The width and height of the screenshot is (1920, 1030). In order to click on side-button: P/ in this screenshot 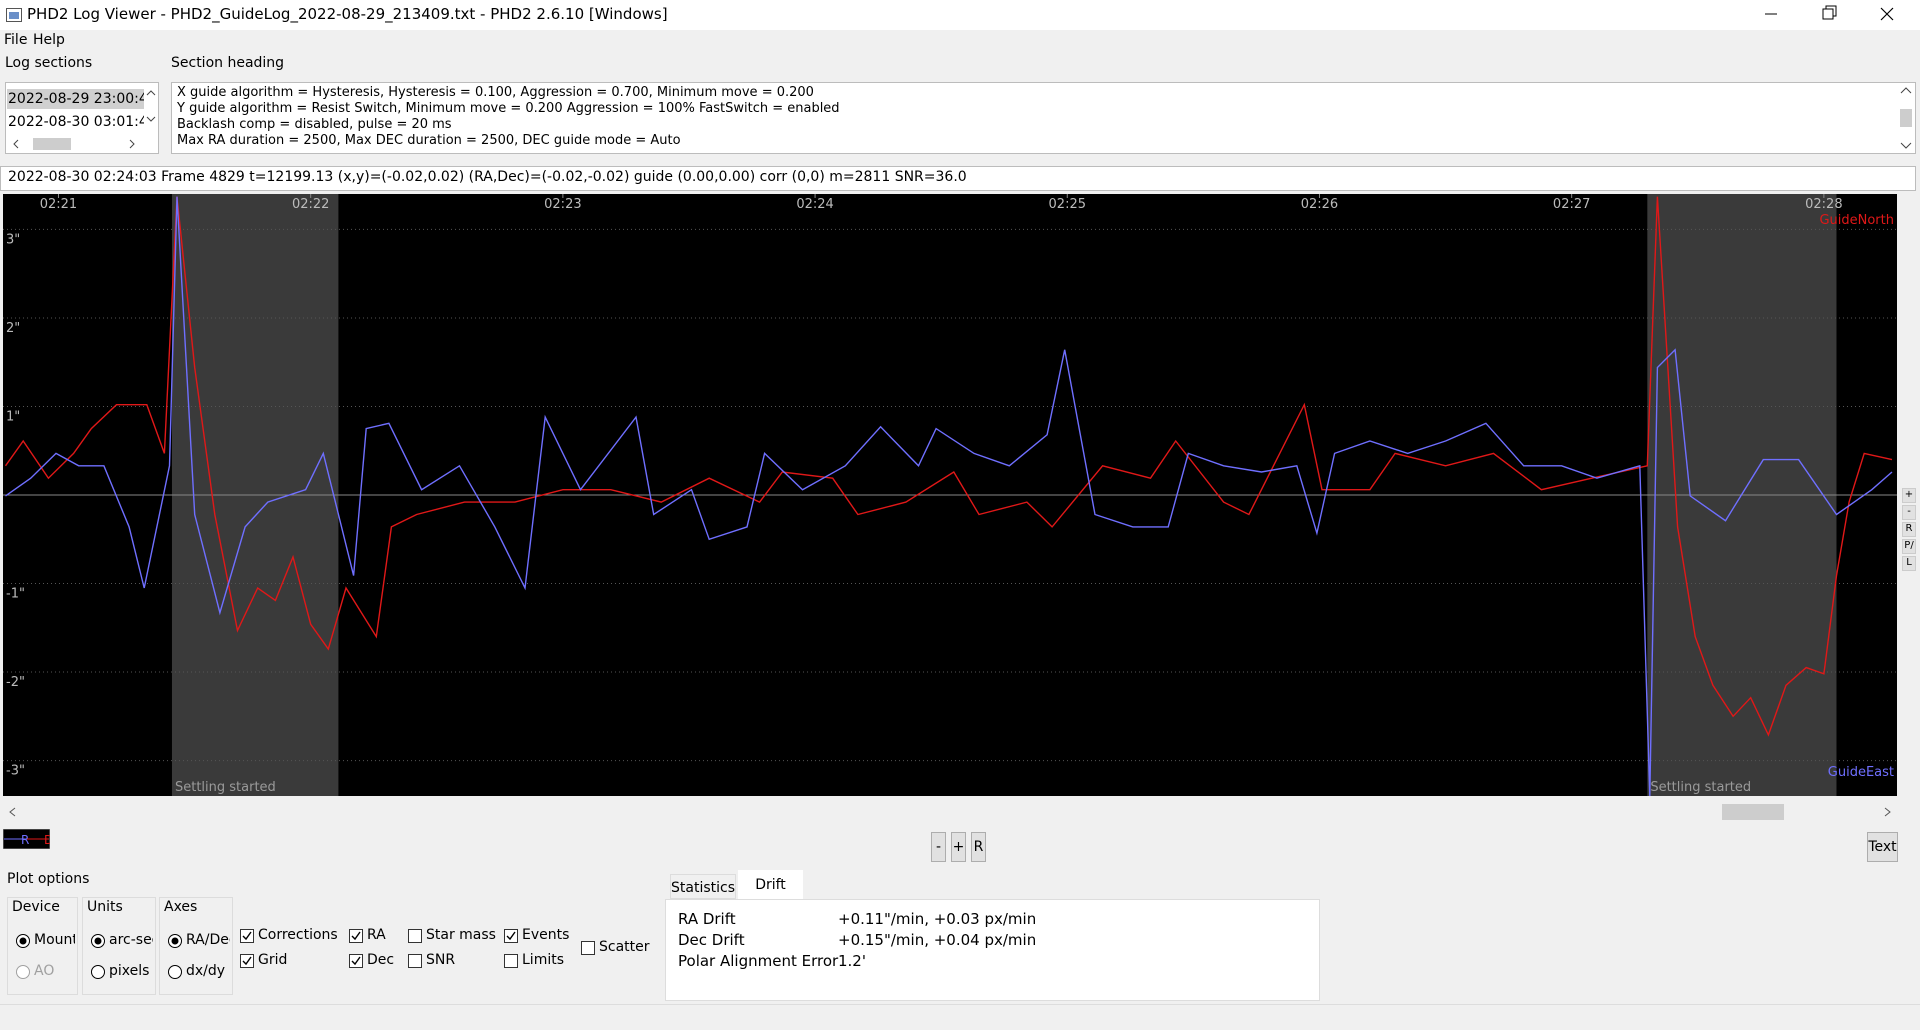, I will do `click(1909, 546)`.